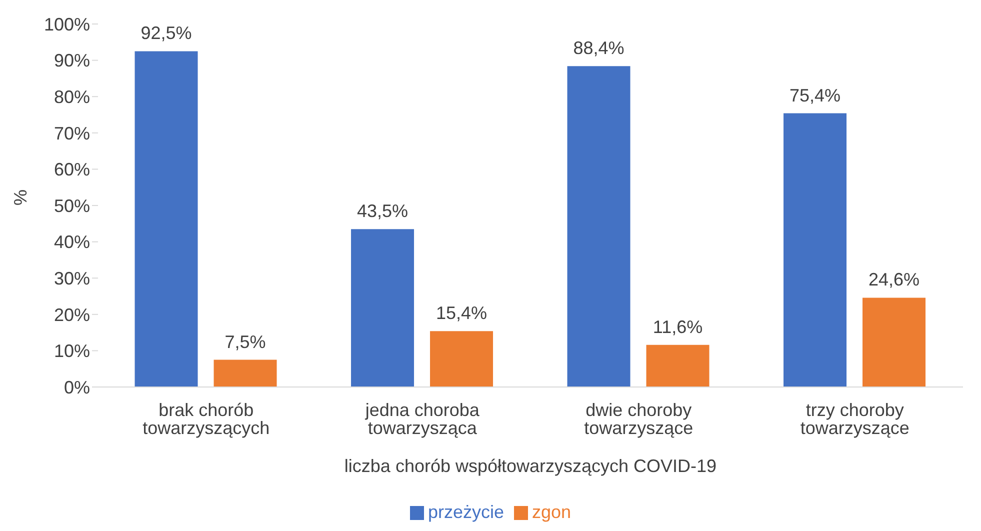  What do you see at coordinates (72, 206) in the screenshot?
I see `y-tick-label: 50%` at bounding box center [72, 206].